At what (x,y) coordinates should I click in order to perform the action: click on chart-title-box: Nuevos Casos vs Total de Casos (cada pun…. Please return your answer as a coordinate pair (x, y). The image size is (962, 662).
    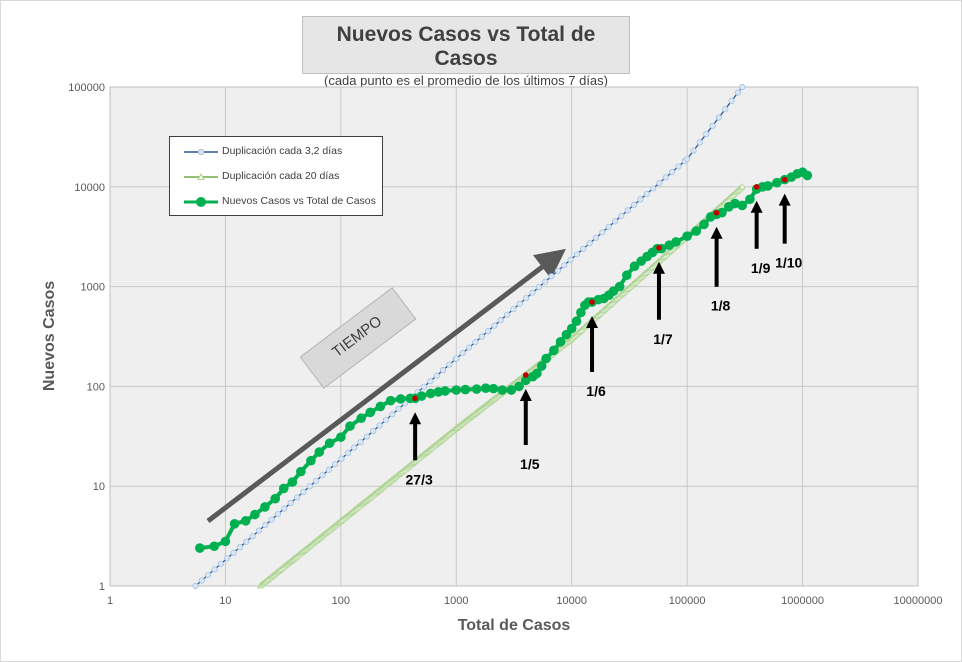
    Looking at the image, I should click on (466, 52).